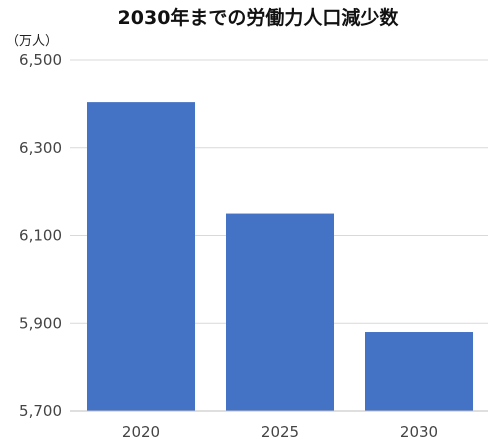 This screenshot has height=444, width=500. I want to click on y-tick-label: 6,100, so click(40, 236).